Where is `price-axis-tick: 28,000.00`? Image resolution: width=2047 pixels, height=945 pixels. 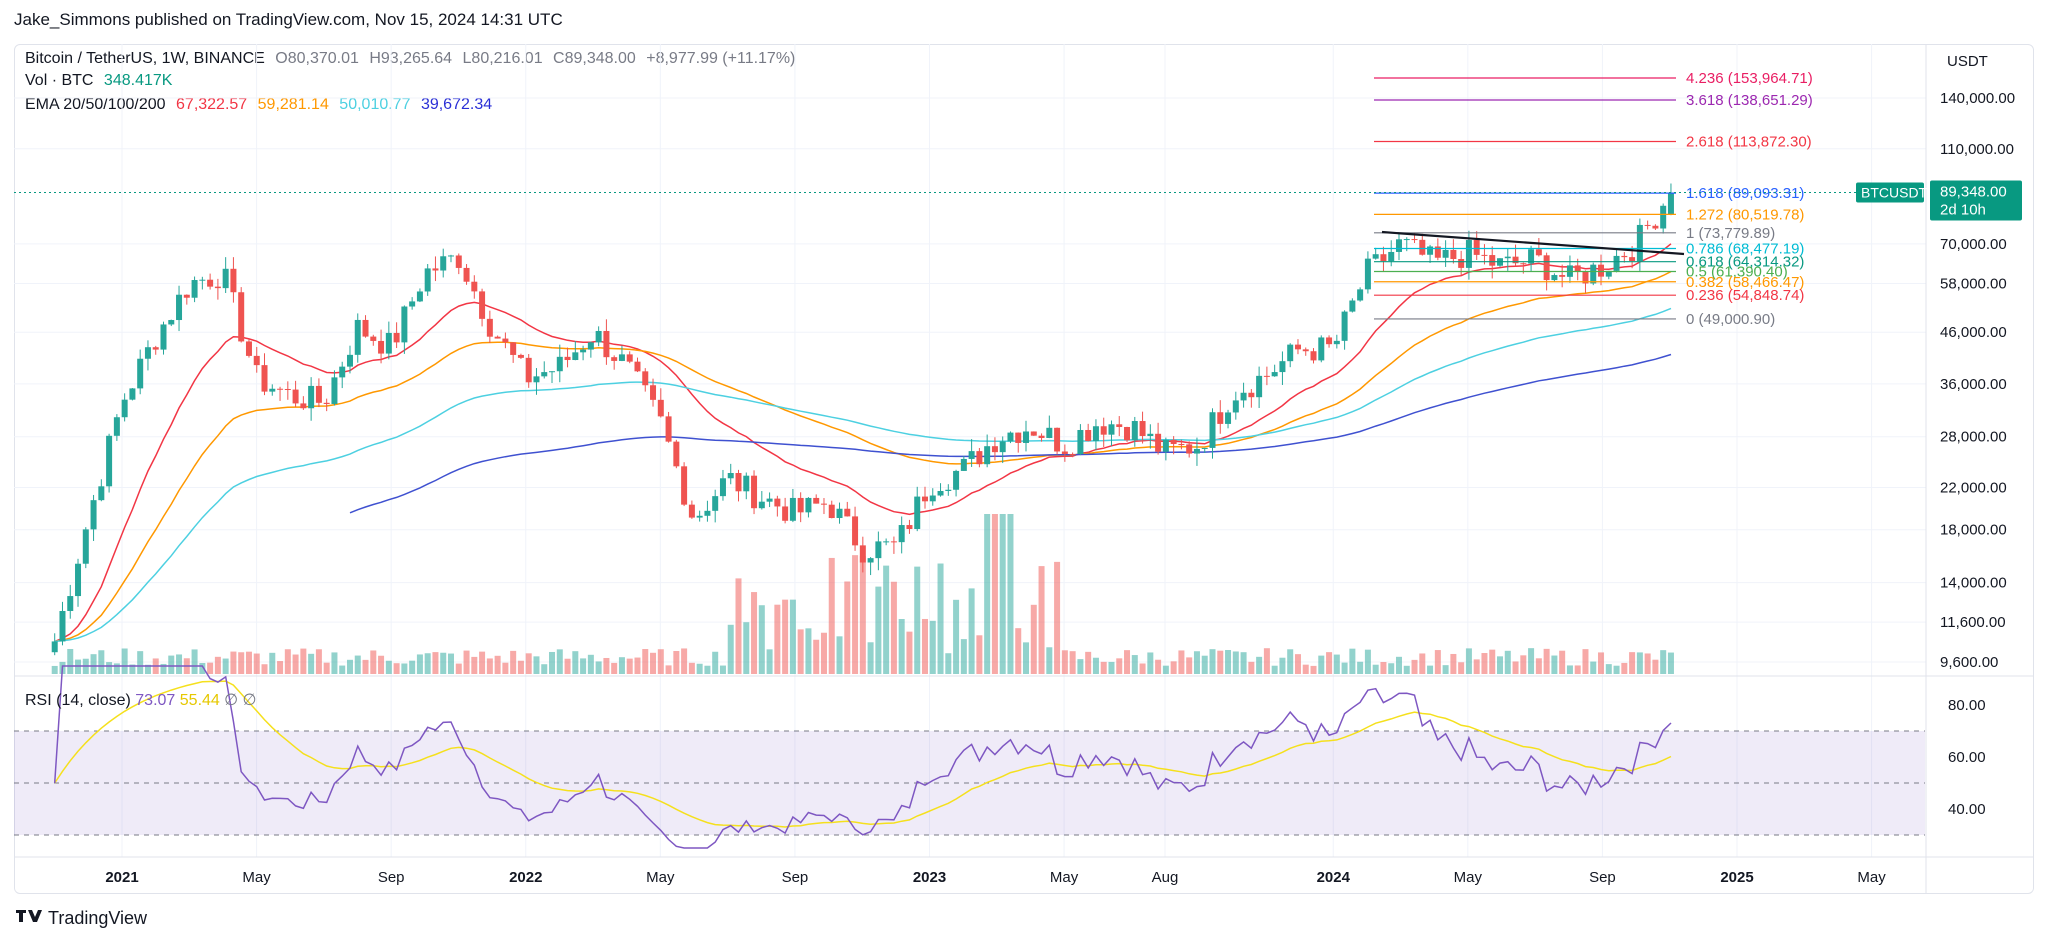
price-axis-tick: 28,000.00 is located at coordinates (1973, 437).